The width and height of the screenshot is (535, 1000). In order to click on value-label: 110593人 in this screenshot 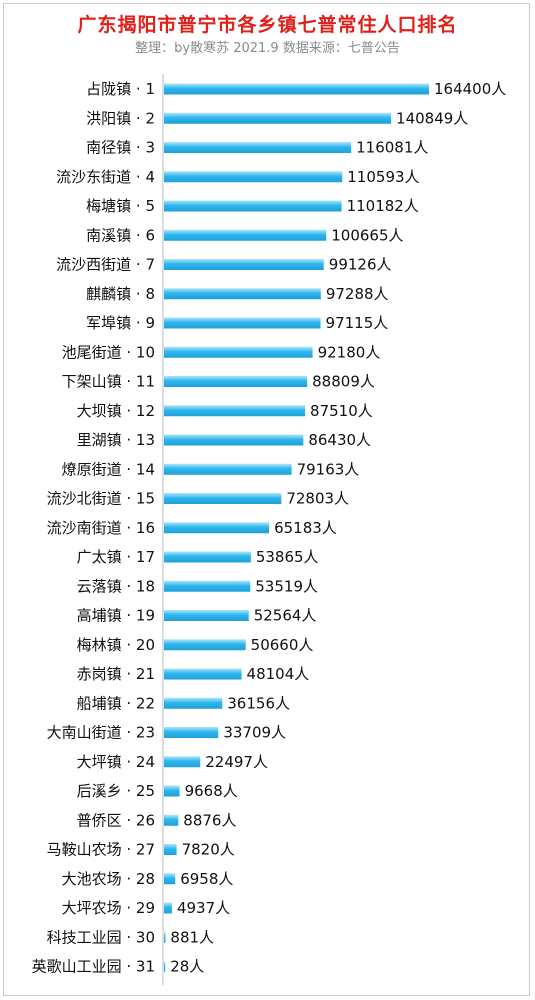, I will do `click(383, 177)`.